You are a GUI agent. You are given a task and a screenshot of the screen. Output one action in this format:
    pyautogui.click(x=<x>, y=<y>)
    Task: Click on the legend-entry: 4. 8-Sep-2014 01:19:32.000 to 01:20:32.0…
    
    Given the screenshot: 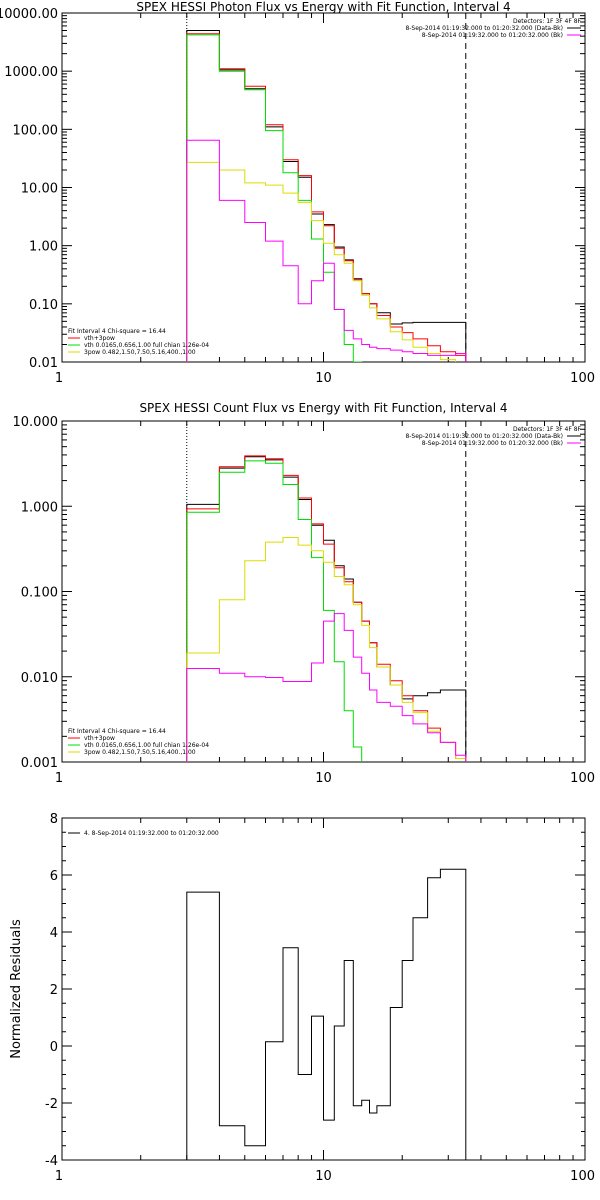 What is the action you would take?
    pyautogui.click(x=151, y=833)
    